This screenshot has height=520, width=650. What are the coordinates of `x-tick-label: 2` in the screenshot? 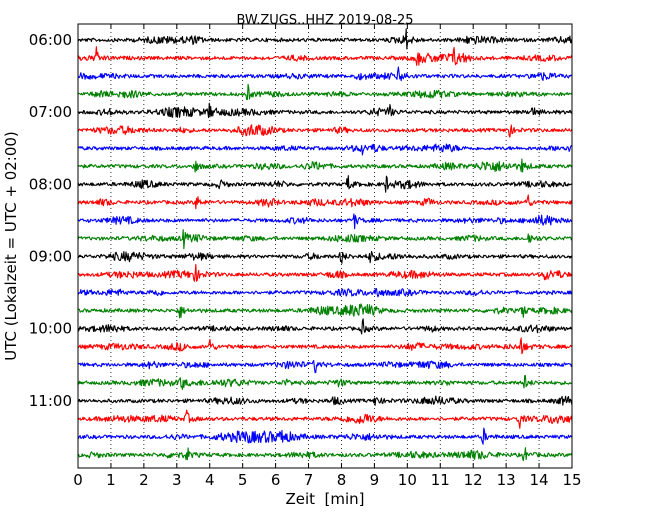 It's located at (144, 480).